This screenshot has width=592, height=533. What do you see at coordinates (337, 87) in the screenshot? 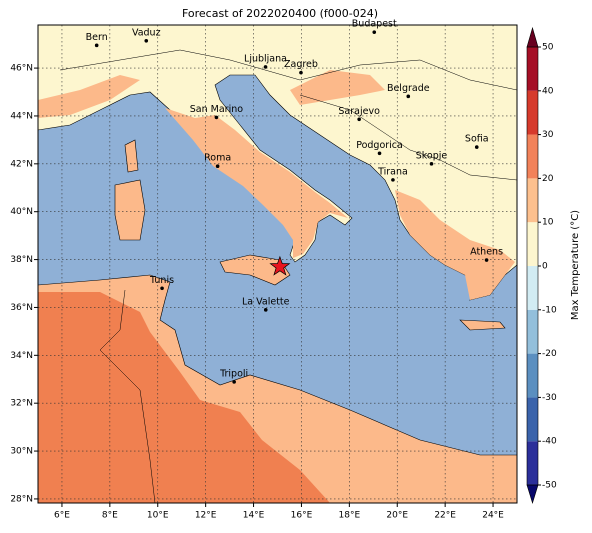
I see `balkan-coast-warm` at bounding box center [337, 87].